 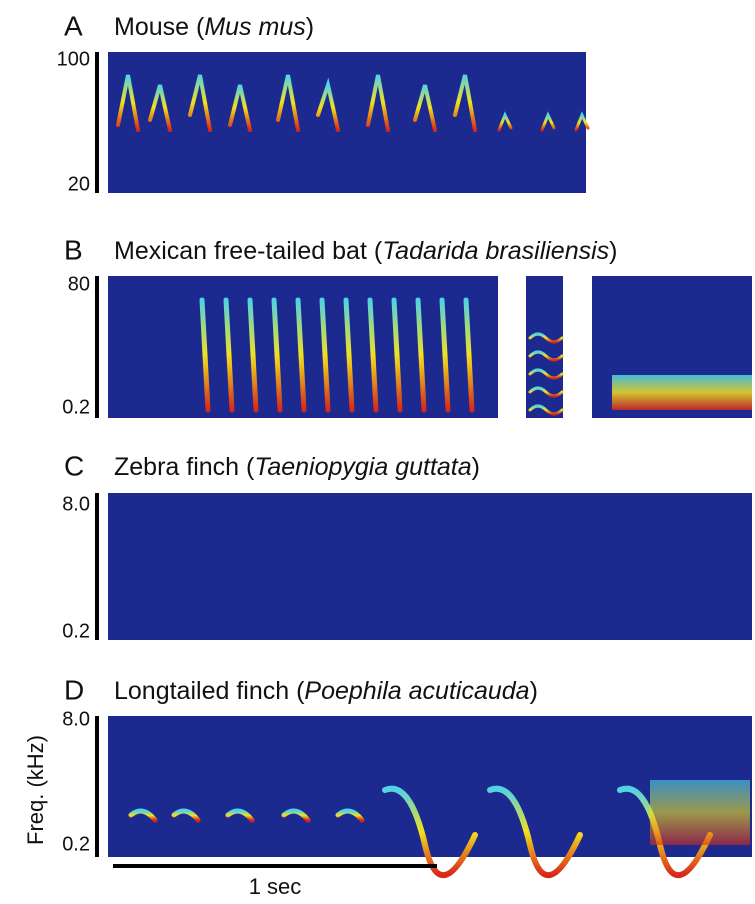 What do you see at coordinates (254, 27) in the screenshot?
I see `species-name: Mus mus` at bounding box center [254, 27].